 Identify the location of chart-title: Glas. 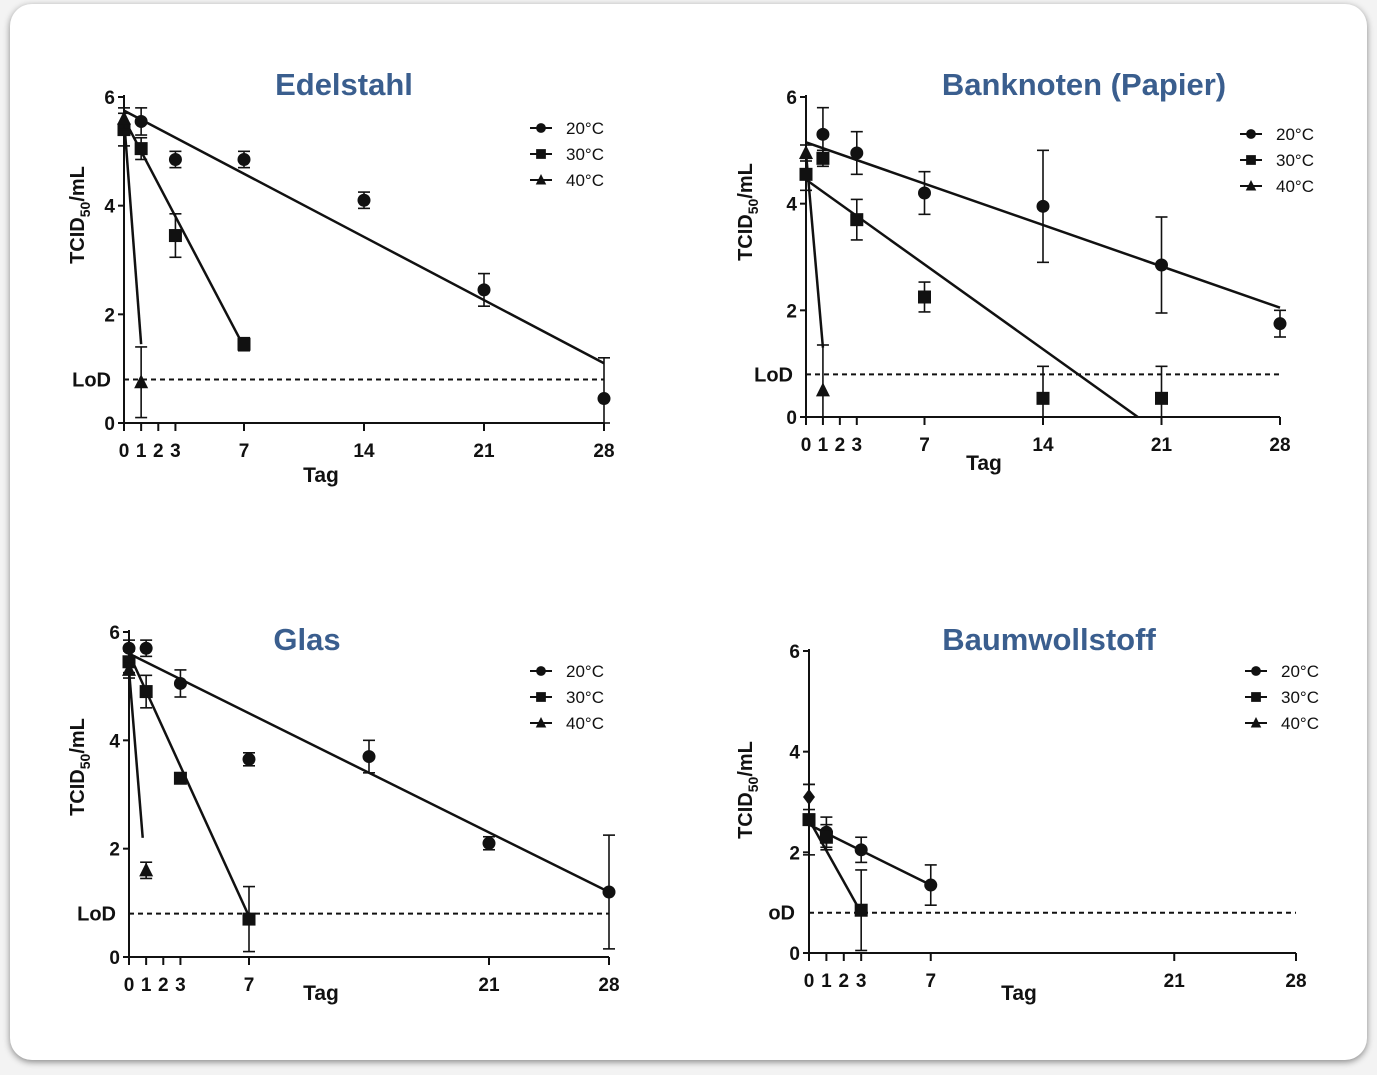
(306, 639).